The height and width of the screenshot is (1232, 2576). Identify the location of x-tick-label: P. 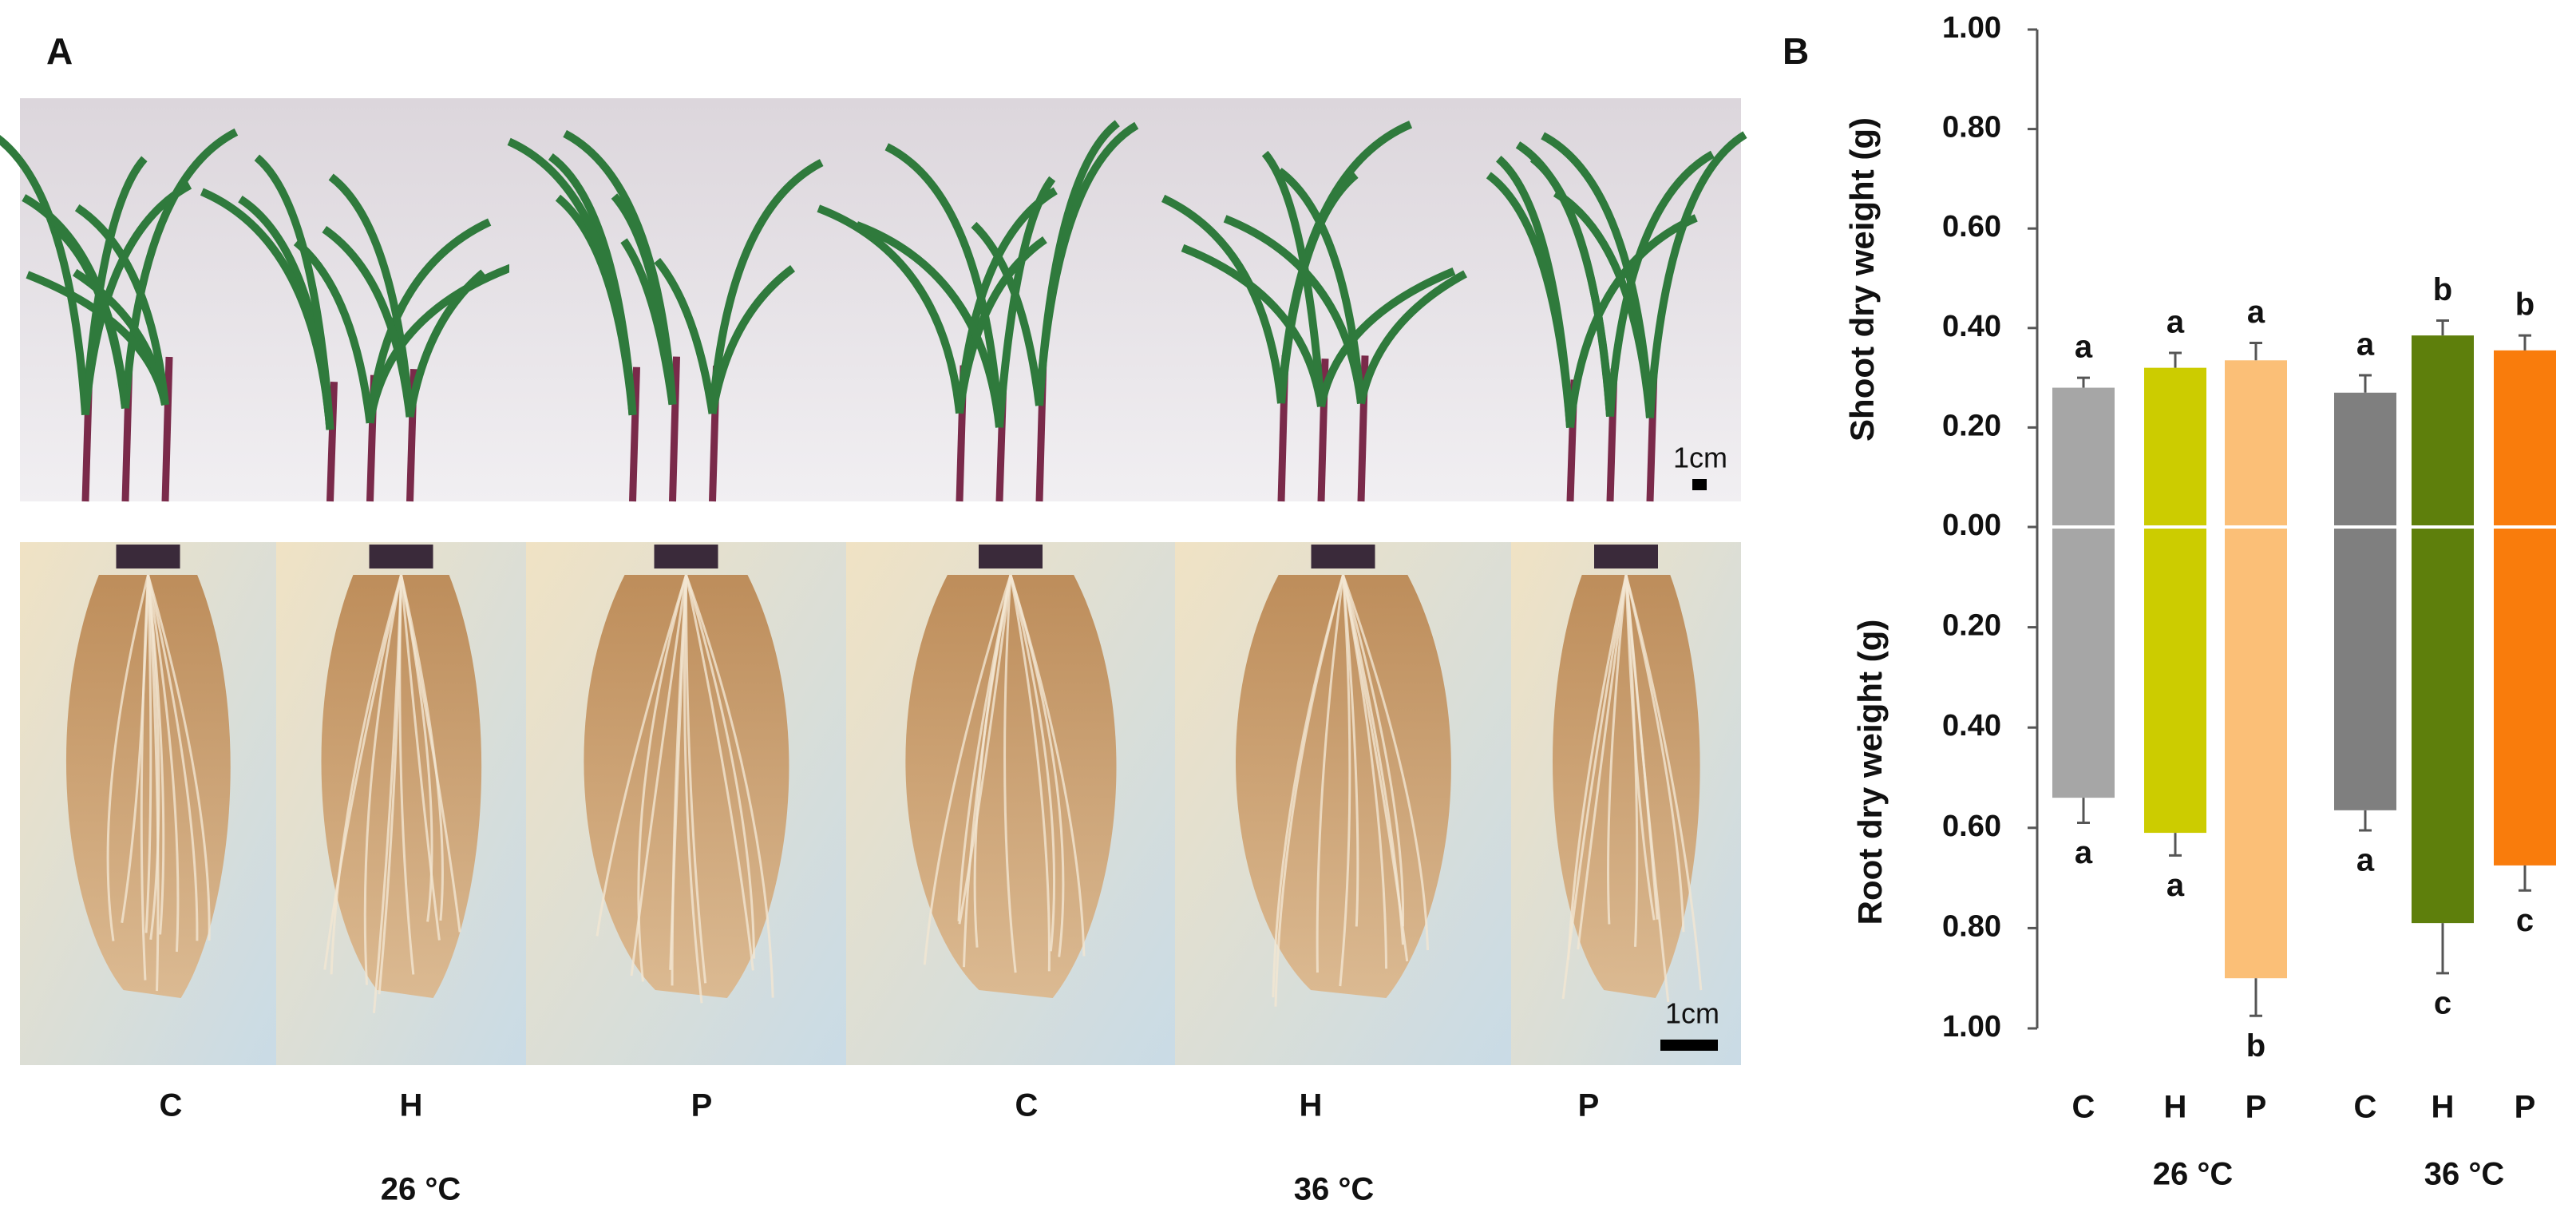
(2256, 1107).